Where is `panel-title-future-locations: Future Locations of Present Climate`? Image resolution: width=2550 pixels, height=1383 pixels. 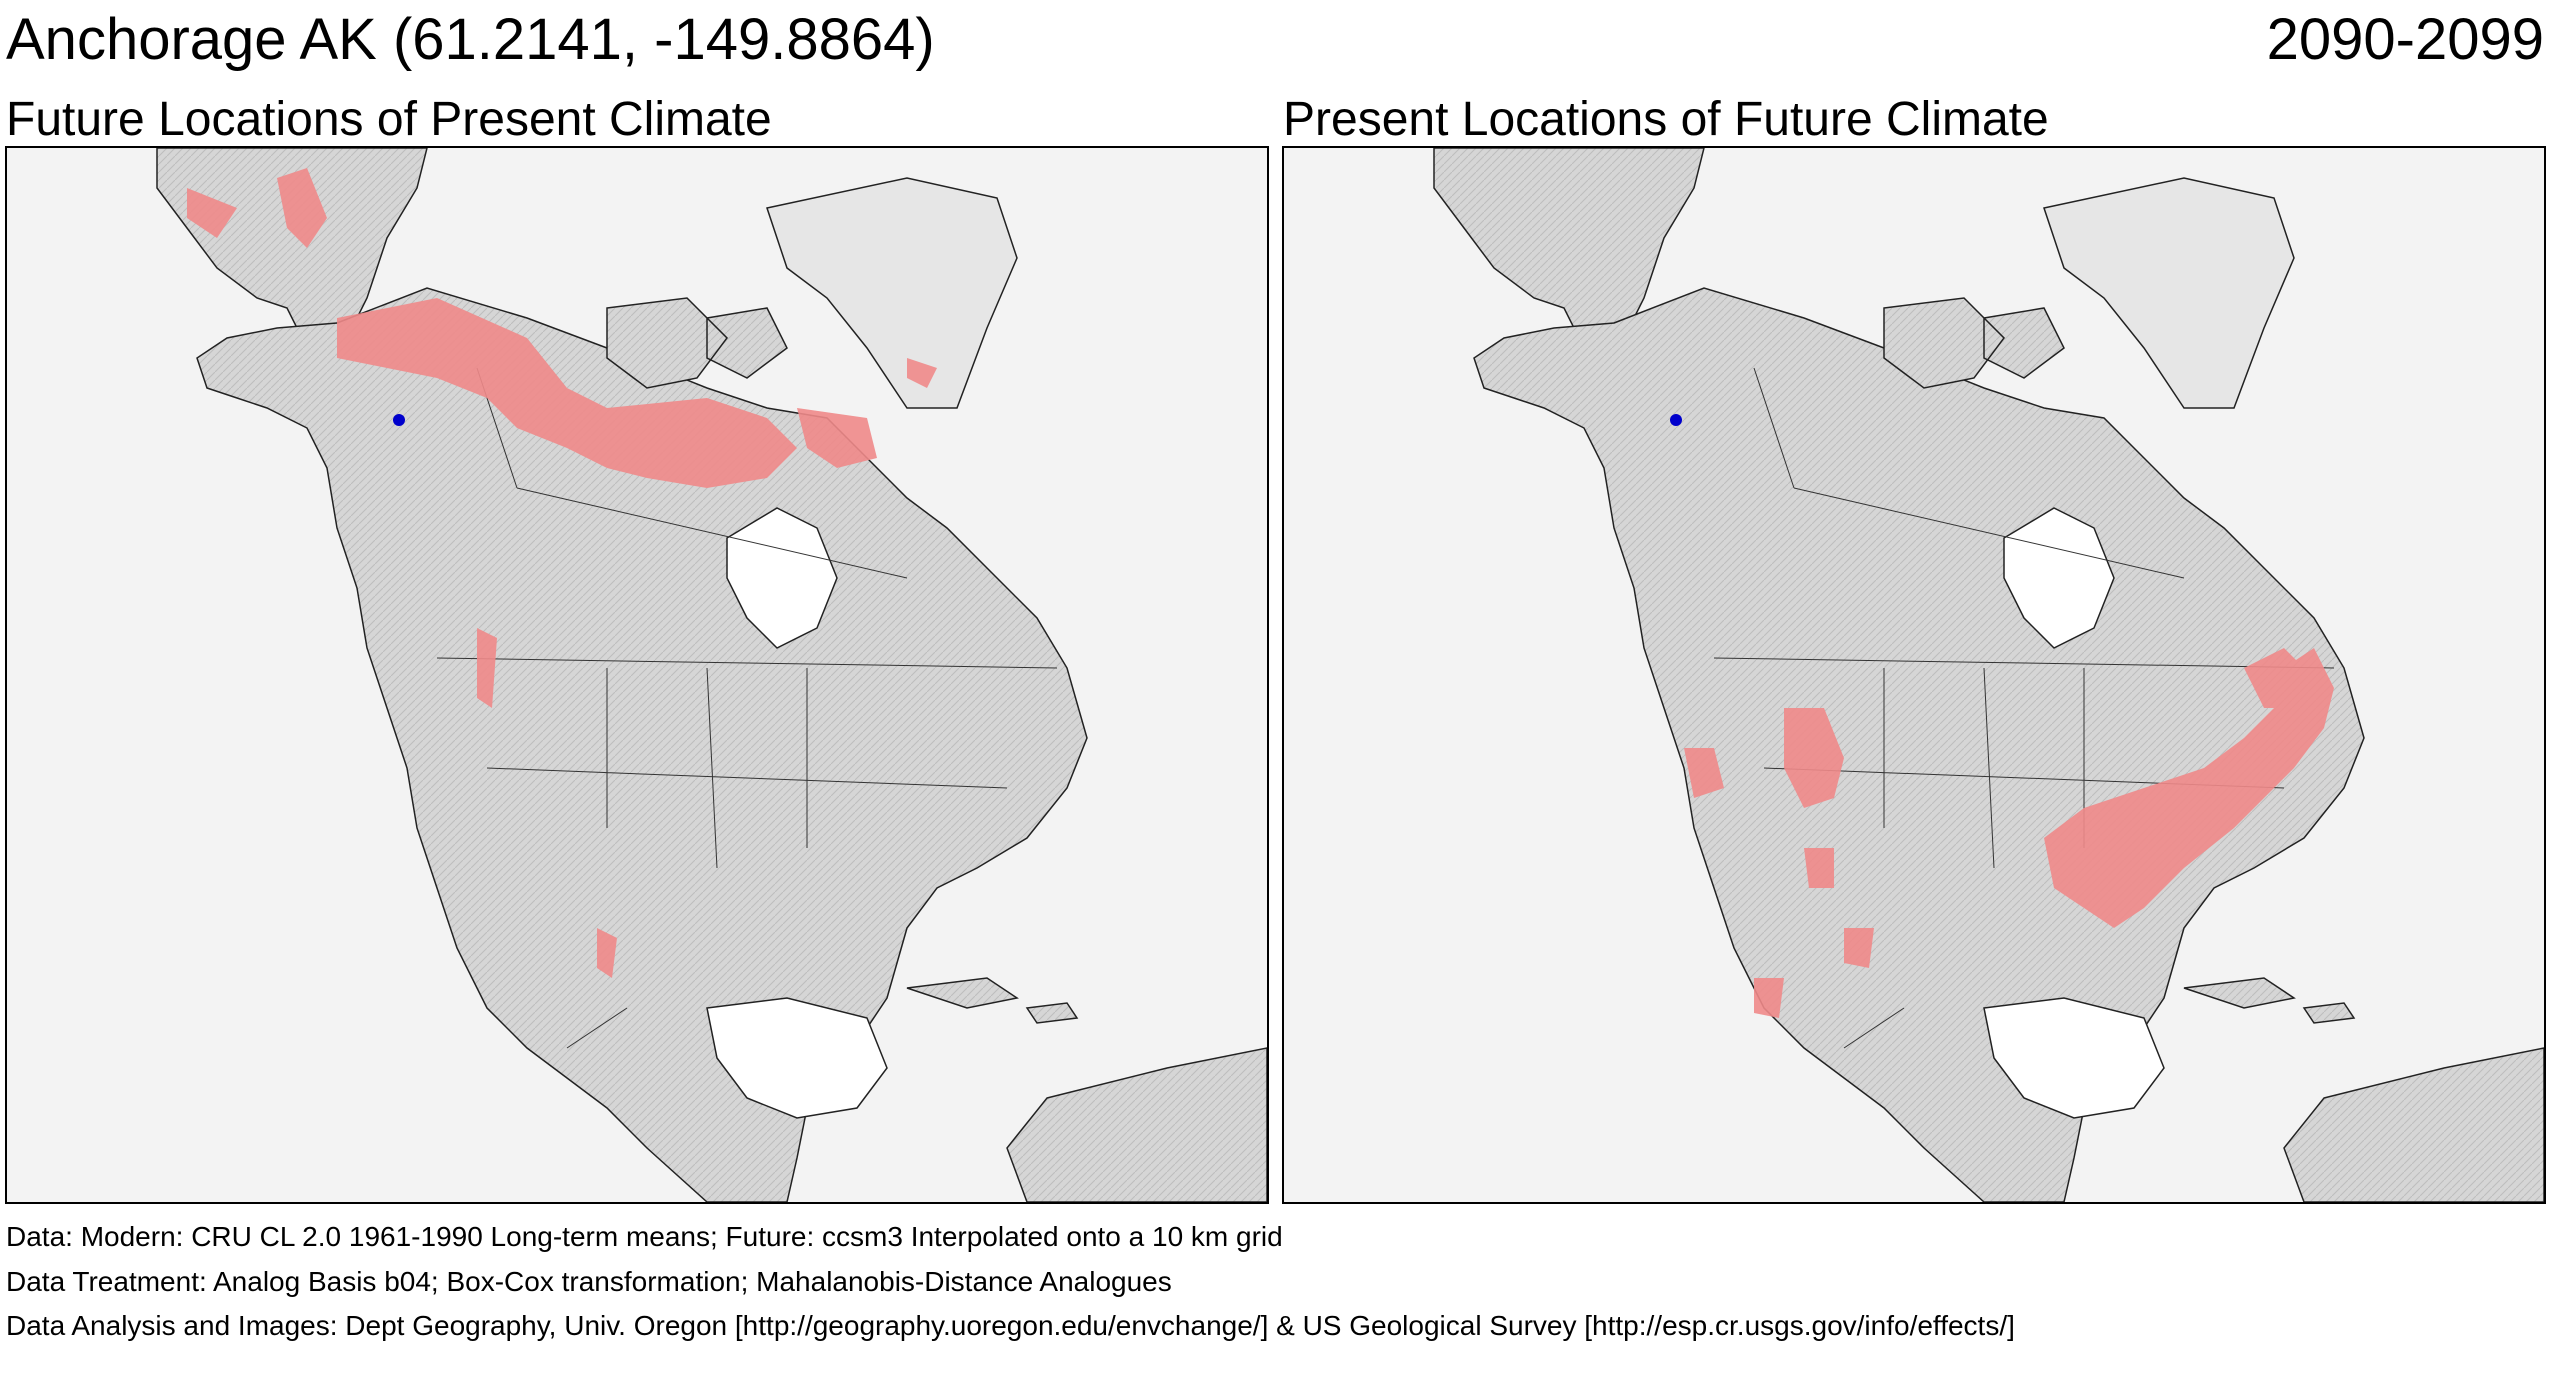 panel-title-future-locations: Future Locations of Present Climate is located at coordinates (389, 119).